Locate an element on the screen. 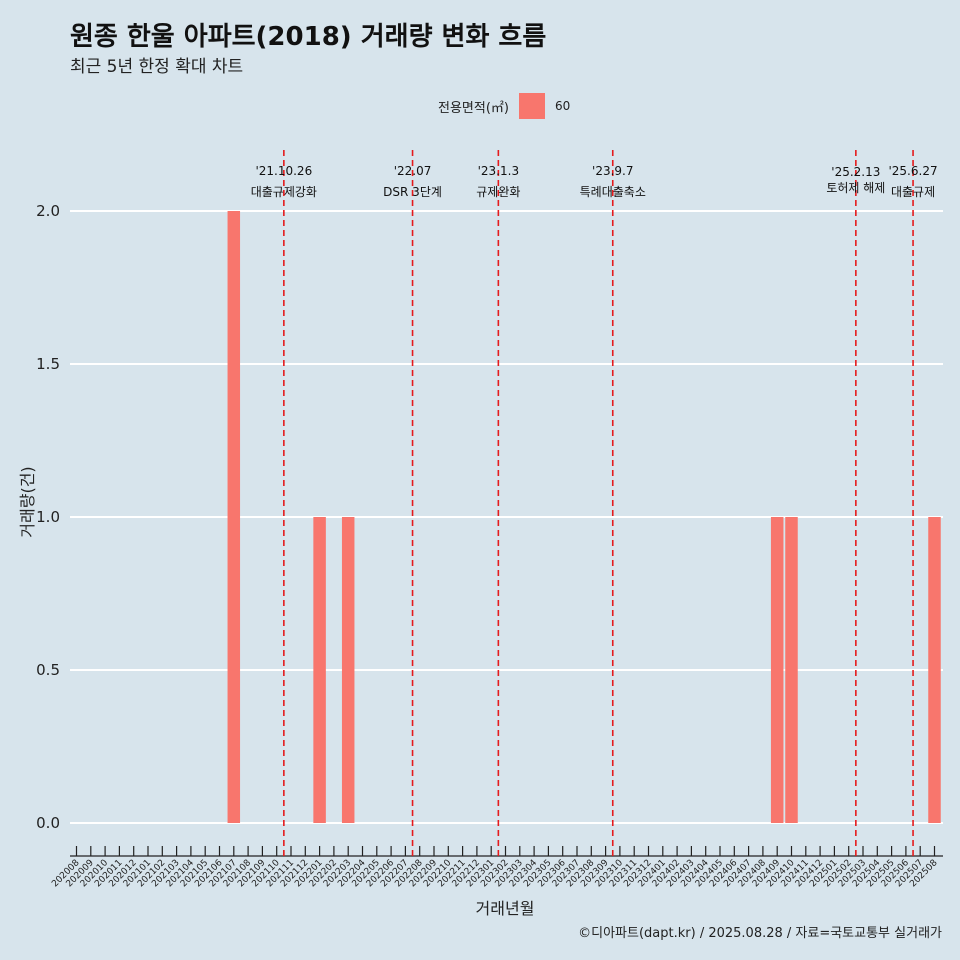 Image resolution: width=960 pixels, height=960 pixels. event-date: '23.9.7 is located at coordinates (612, 171).